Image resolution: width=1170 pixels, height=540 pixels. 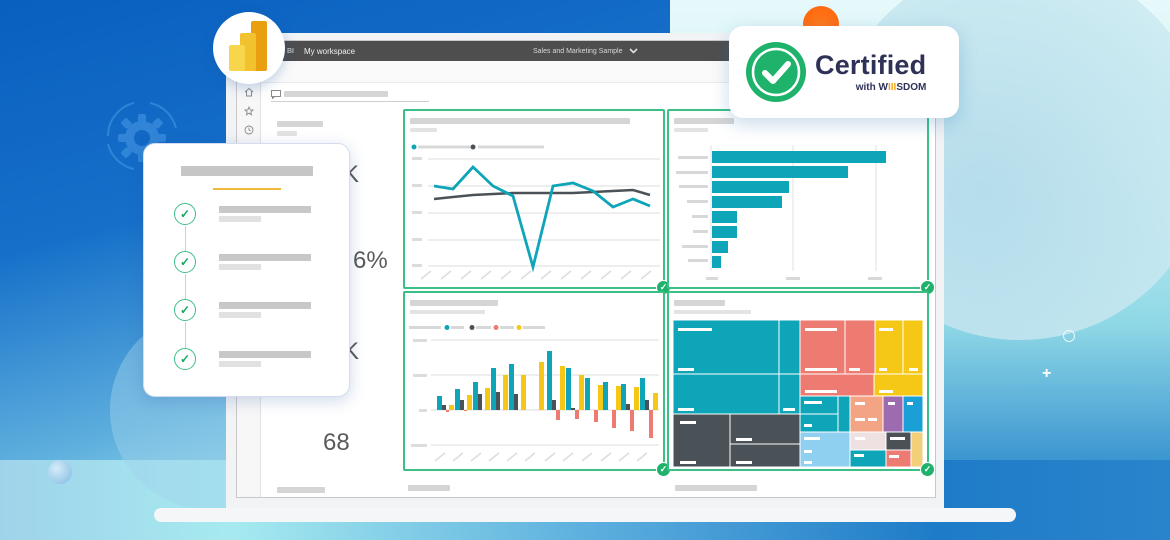 I want to click on certification-checklist-card: ✓ ✓ ✓ ✓, so click(x=246, y=270).